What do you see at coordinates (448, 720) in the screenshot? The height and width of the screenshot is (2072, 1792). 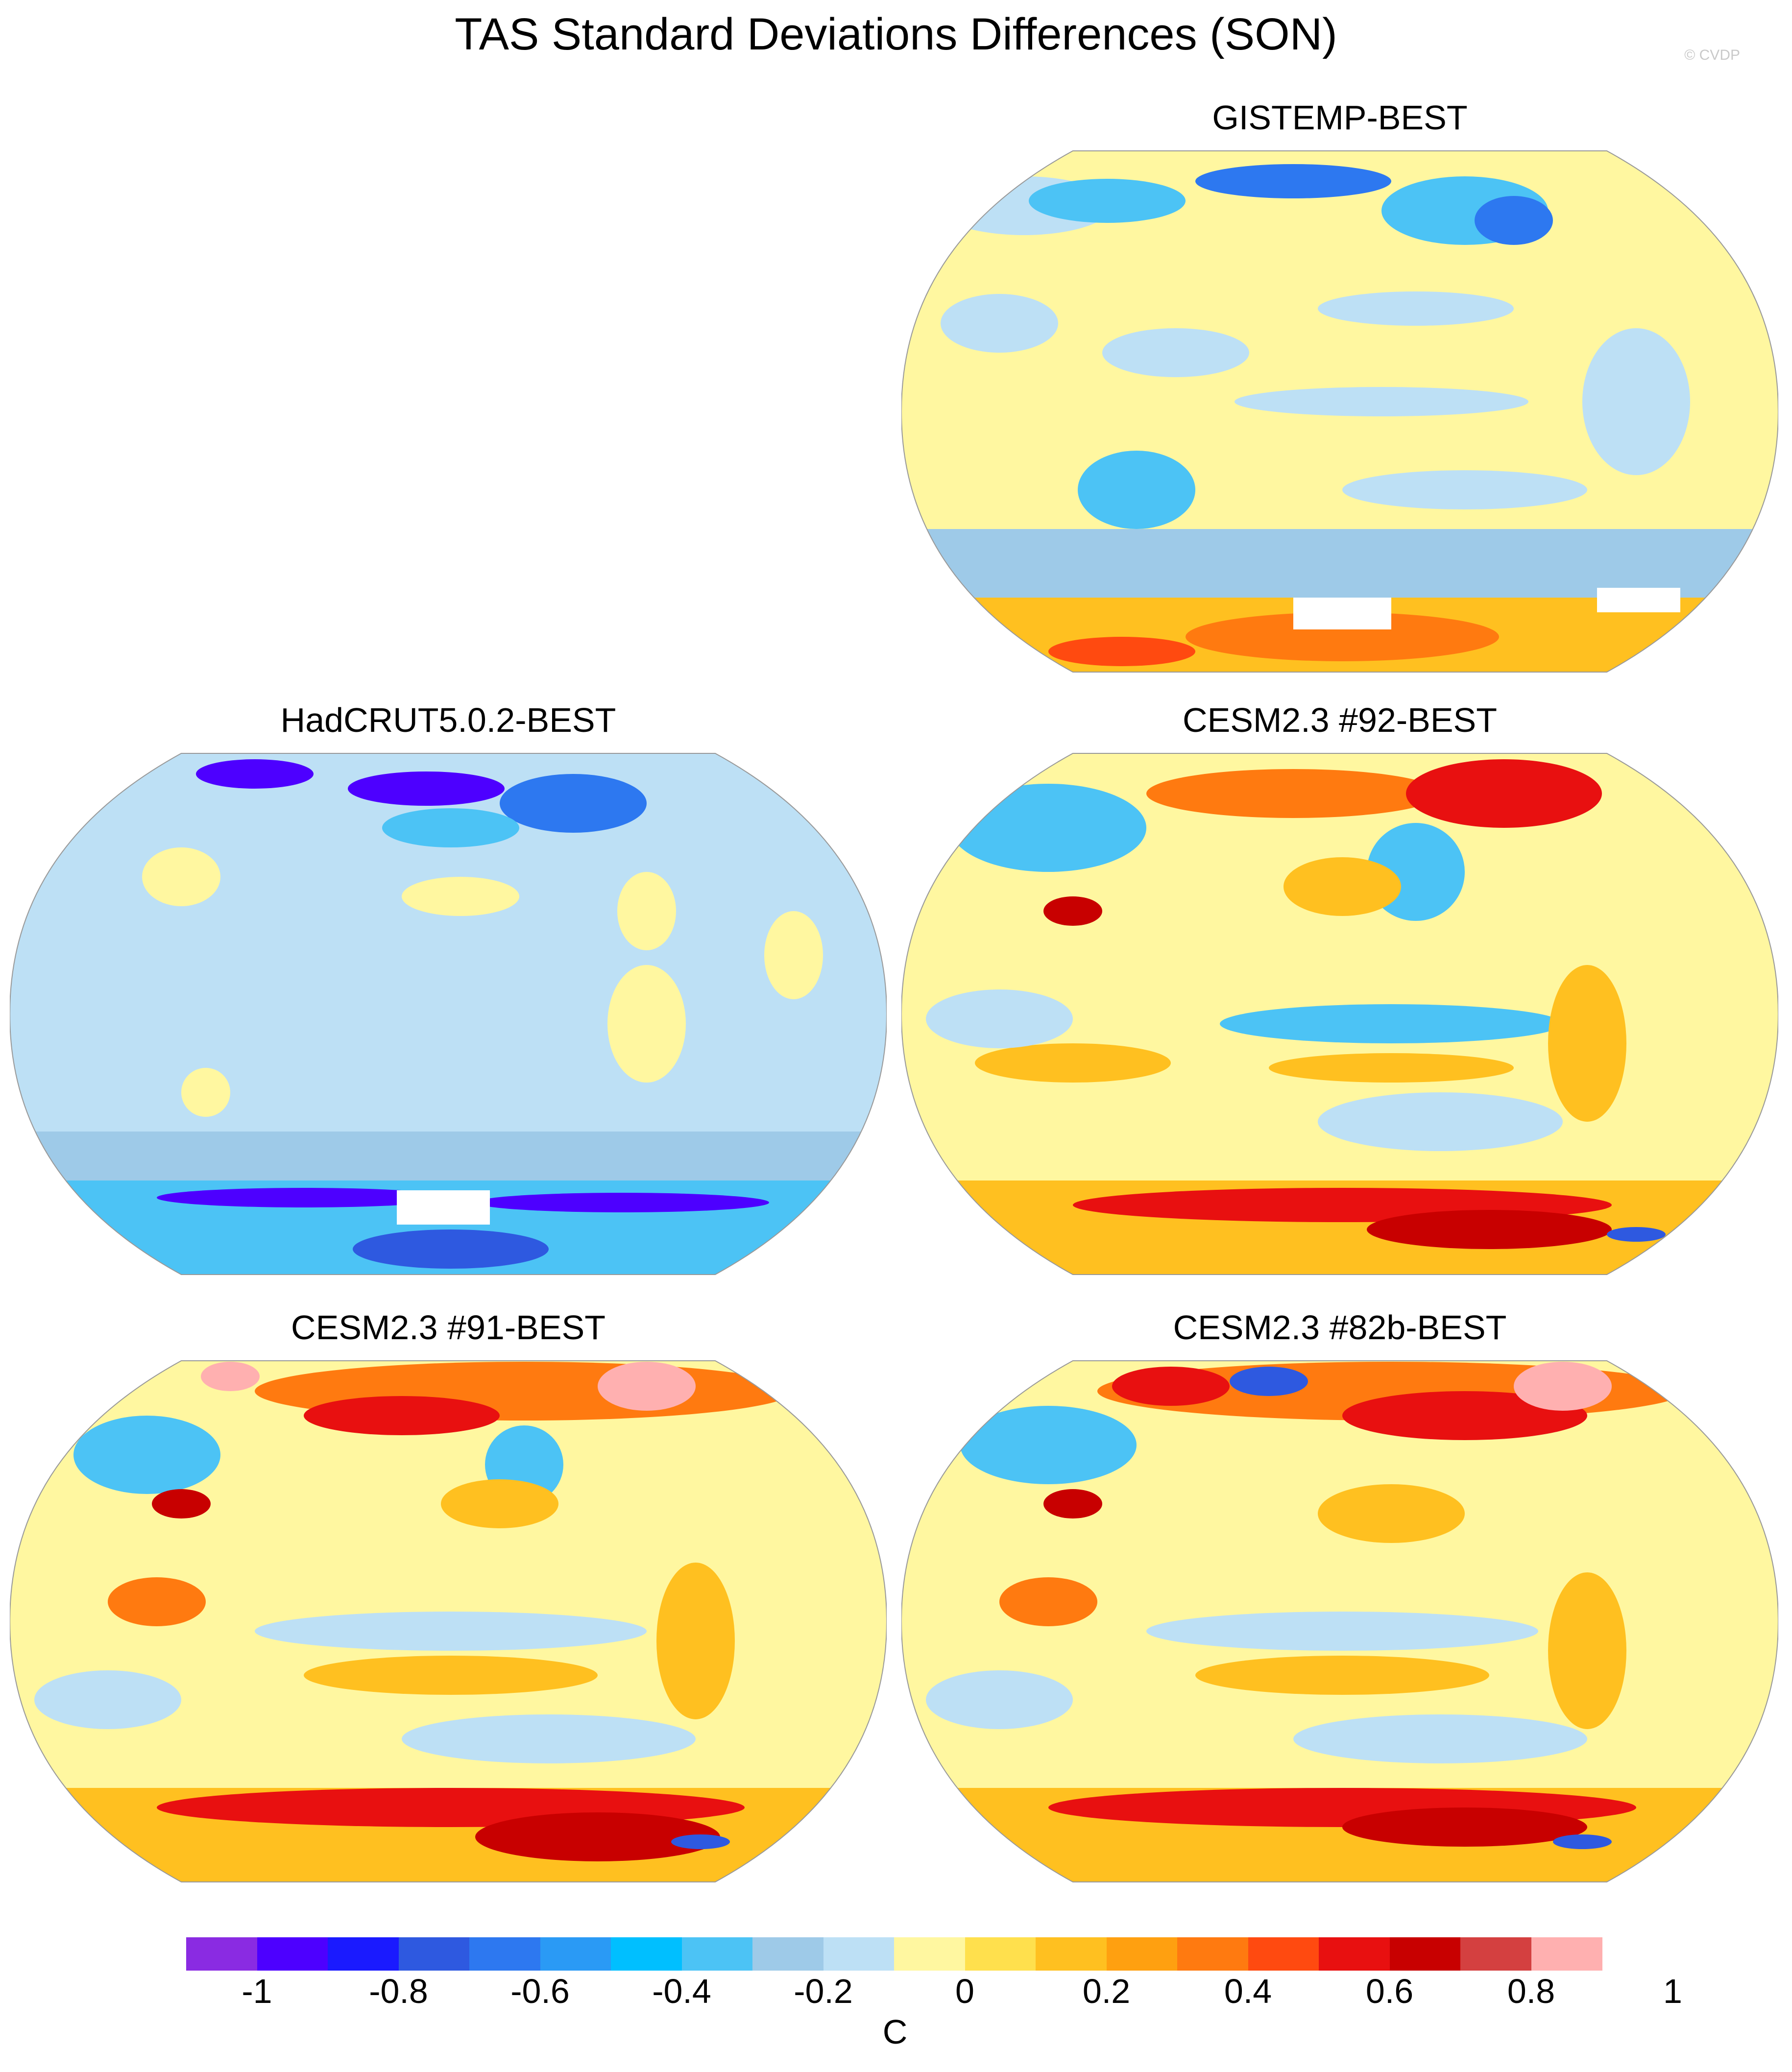 I see `panel-title: HadCRUT5.0.2-BEST` at bounding box center [448, 720].